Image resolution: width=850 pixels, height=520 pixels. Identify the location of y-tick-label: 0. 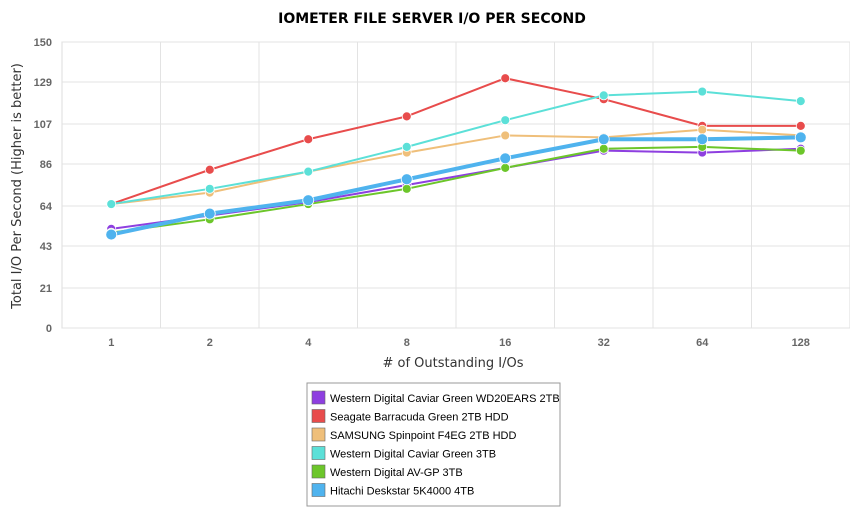
(49, 329).